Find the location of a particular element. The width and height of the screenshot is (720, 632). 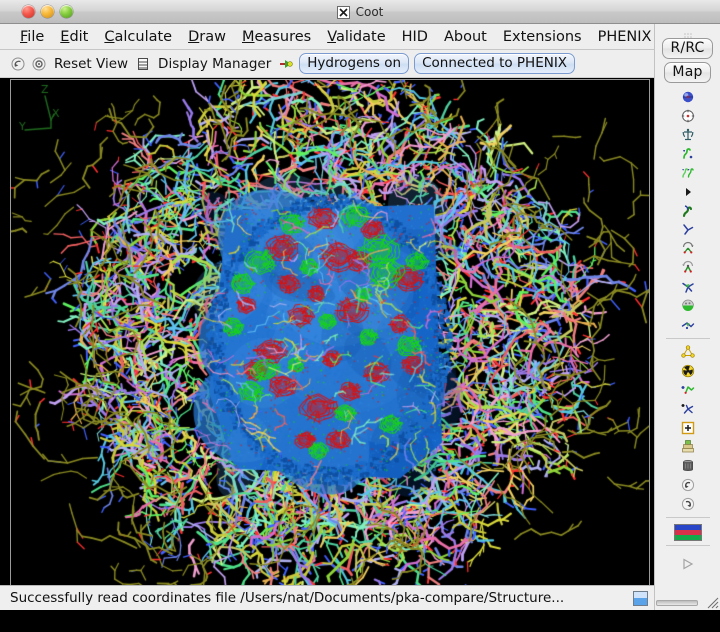

hemisphere-icon is located at coordinates (688, 305).